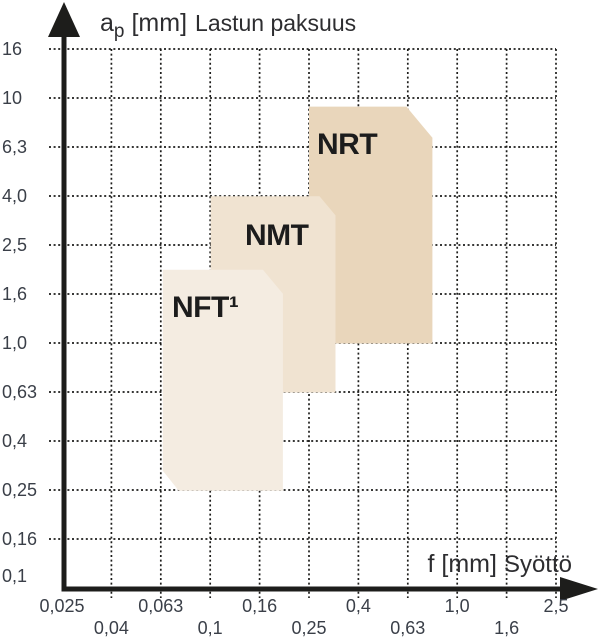 This screenshot has width=600, height=640. I want to click on x-title-symbol: f, so click(430, 564).